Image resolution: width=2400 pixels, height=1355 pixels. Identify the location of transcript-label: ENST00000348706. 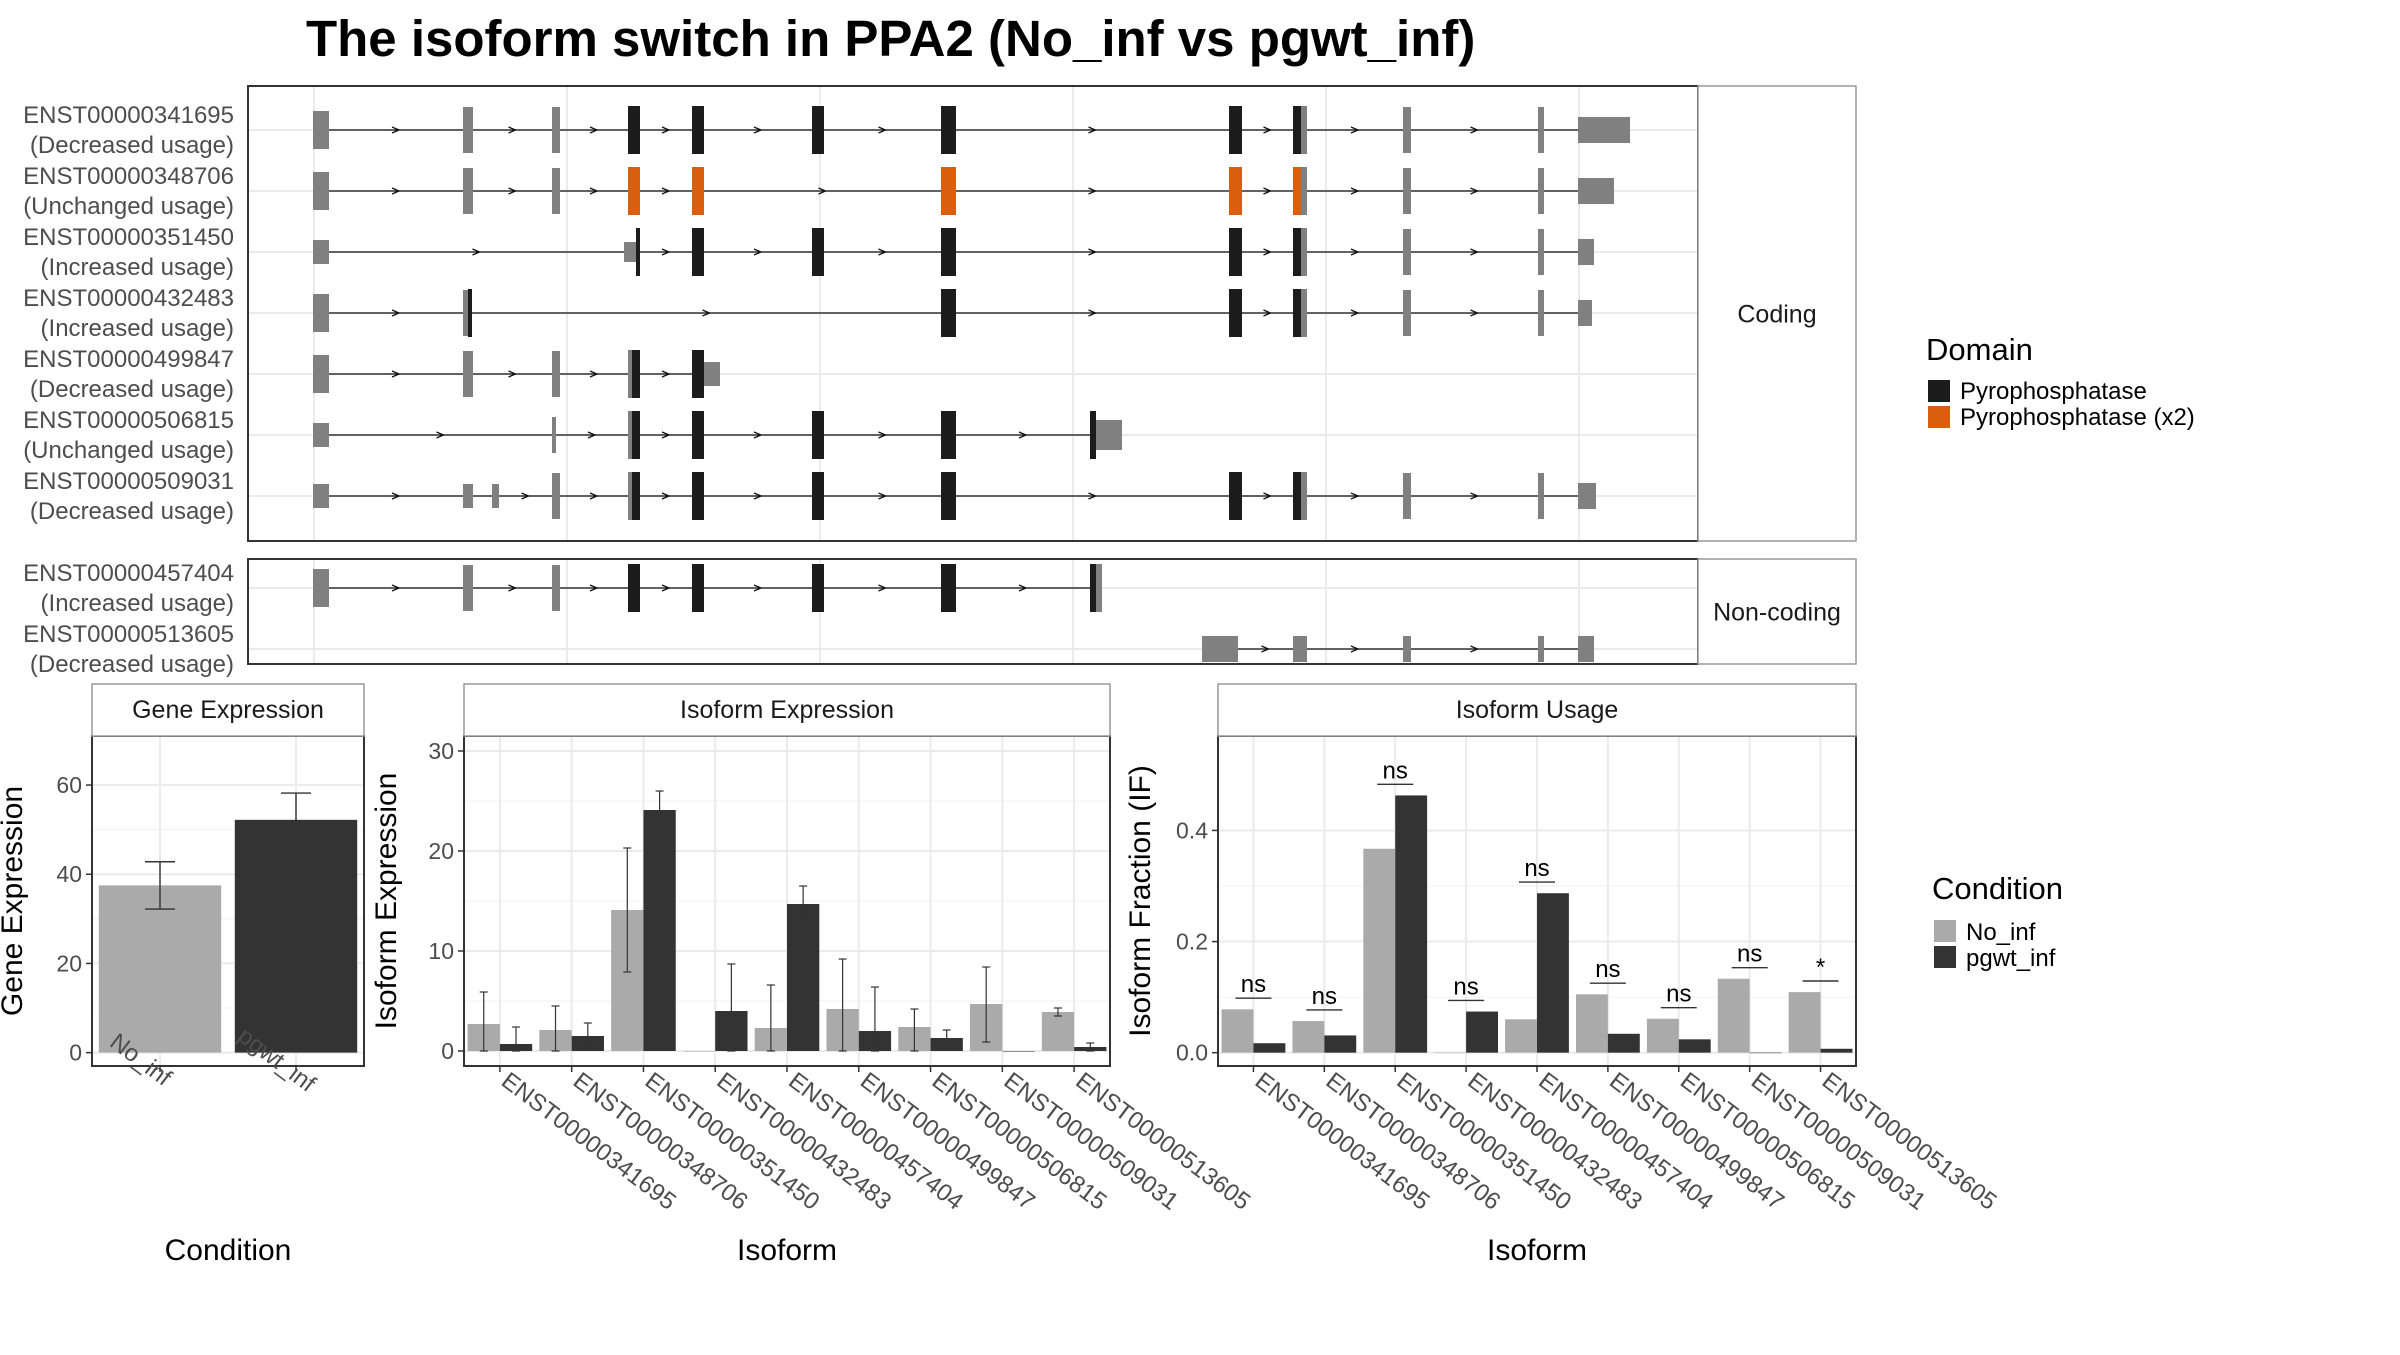
(128, 176).